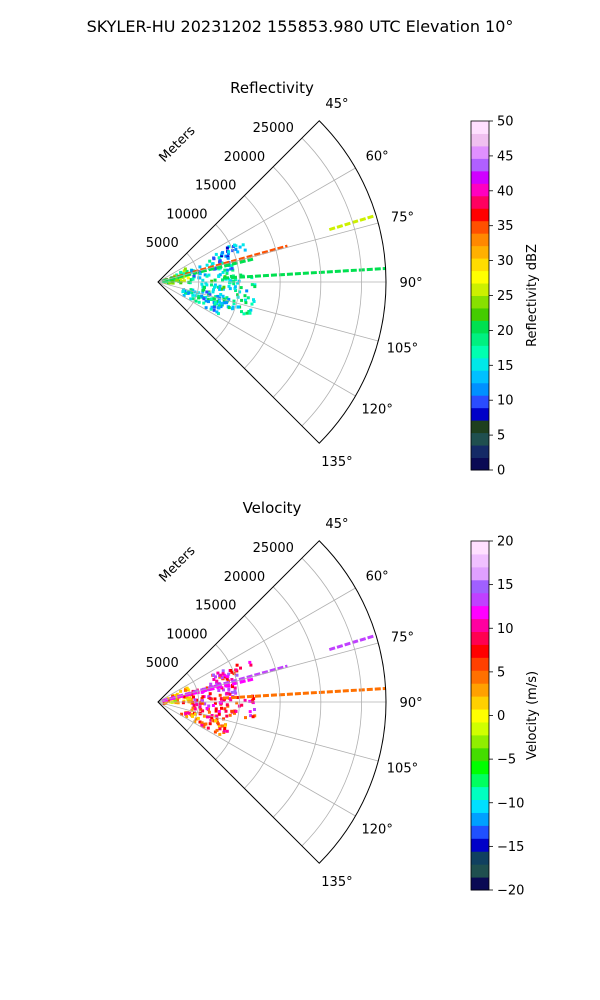 The image size is (600, 1000). I want to click on azimuth-tick-label: 75°, so click(402, 637).